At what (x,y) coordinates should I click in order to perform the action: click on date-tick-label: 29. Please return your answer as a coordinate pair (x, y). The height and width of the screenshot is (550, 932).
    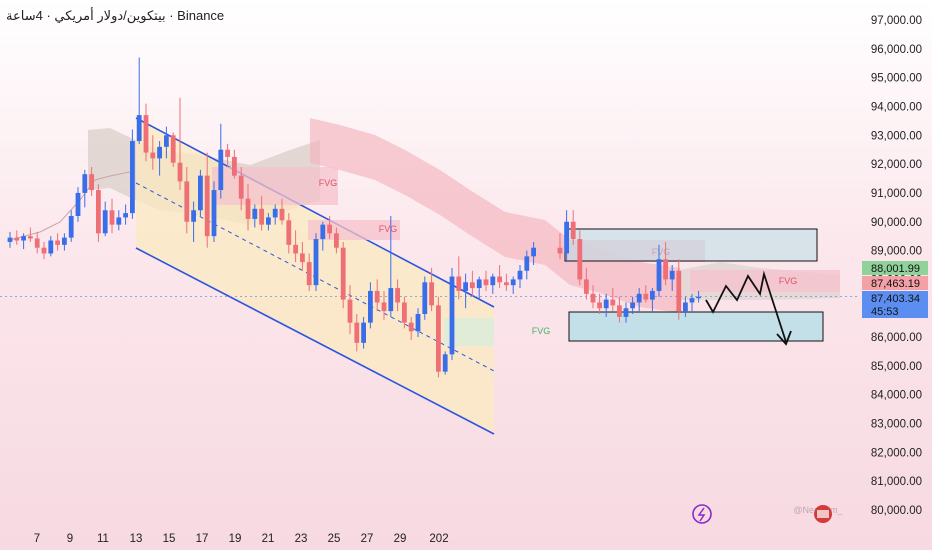
    Looking at the image, I should click on (400, 539).